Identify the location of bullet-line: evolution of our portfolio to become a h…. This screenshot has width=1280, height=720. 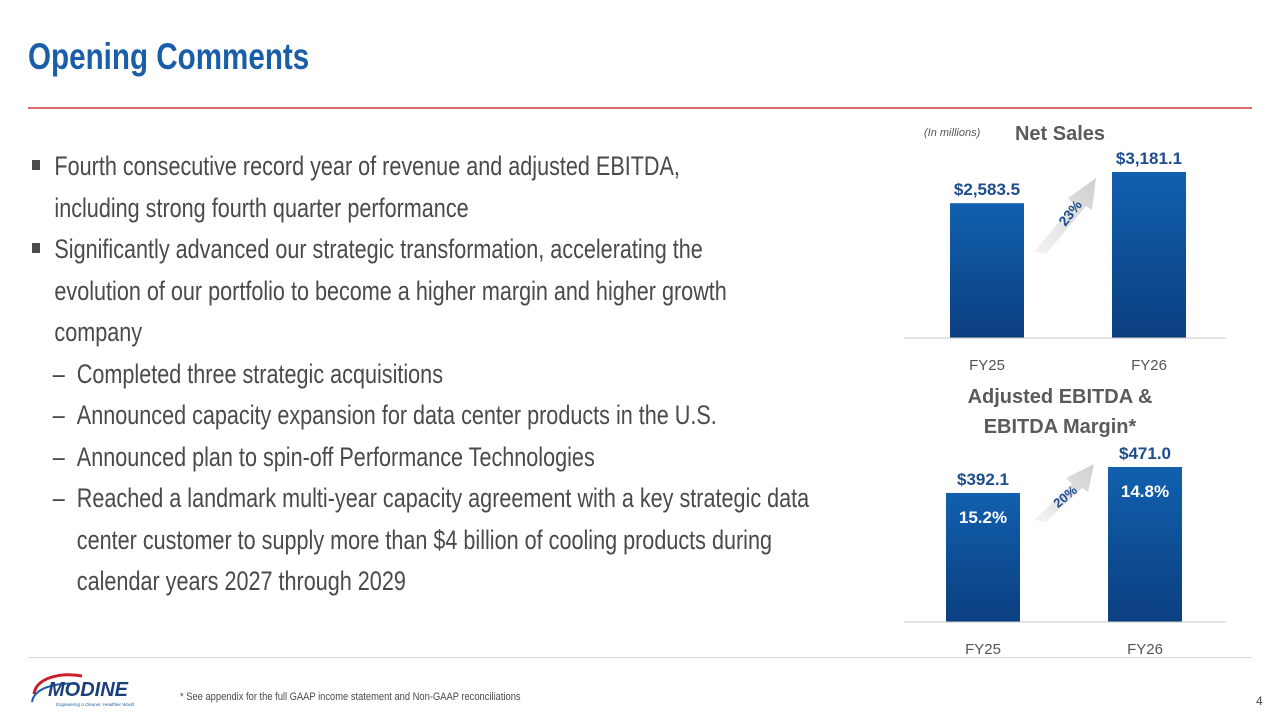
(390, 290).